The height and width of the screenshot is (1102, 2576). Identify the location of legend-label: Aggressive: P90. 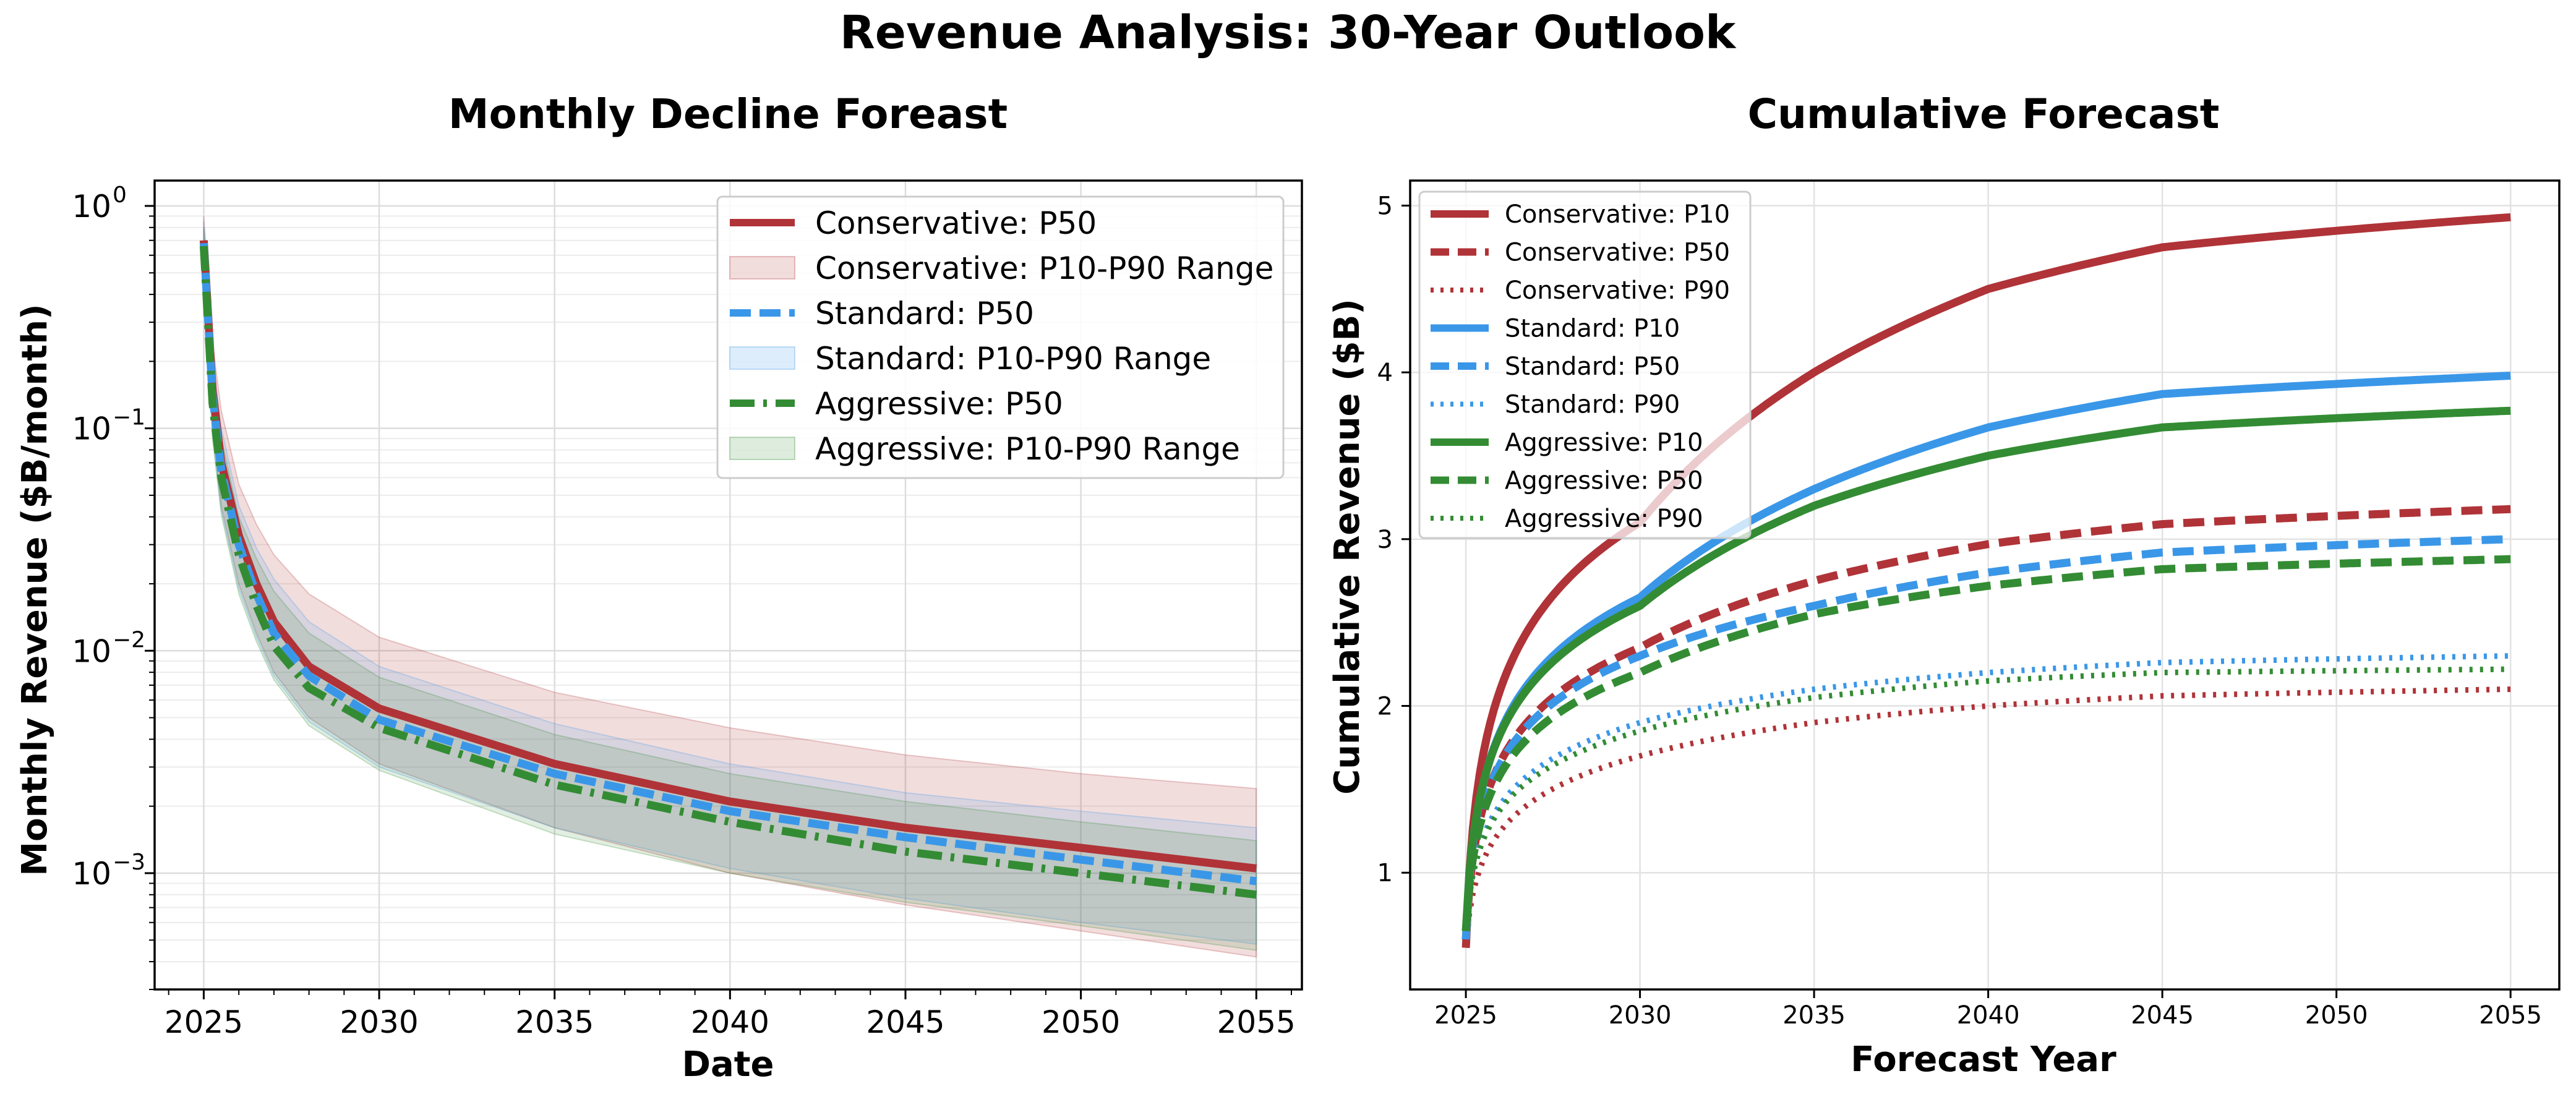
(1604, 519).